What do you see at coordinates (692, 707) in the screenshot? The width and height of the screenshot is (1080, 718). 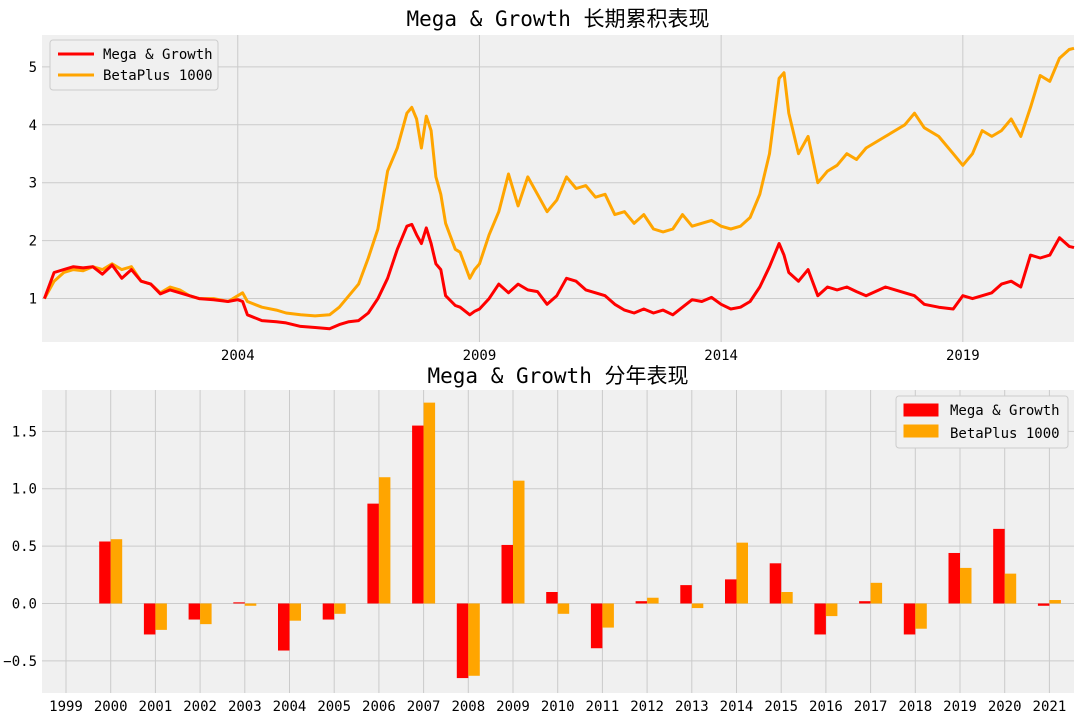 I see `x-tick-label: 2013` at bounding box center [692, 707].